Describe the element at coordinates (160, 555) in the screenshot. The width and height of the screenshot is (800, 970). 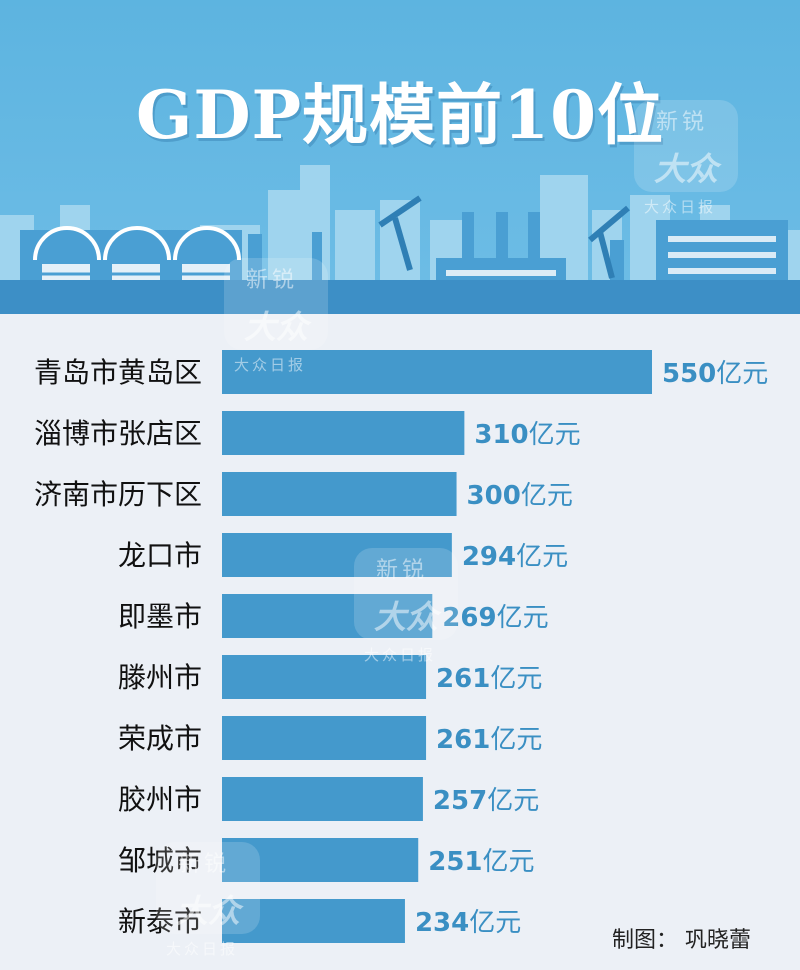
I see `category-label: 龙口市` at that location.